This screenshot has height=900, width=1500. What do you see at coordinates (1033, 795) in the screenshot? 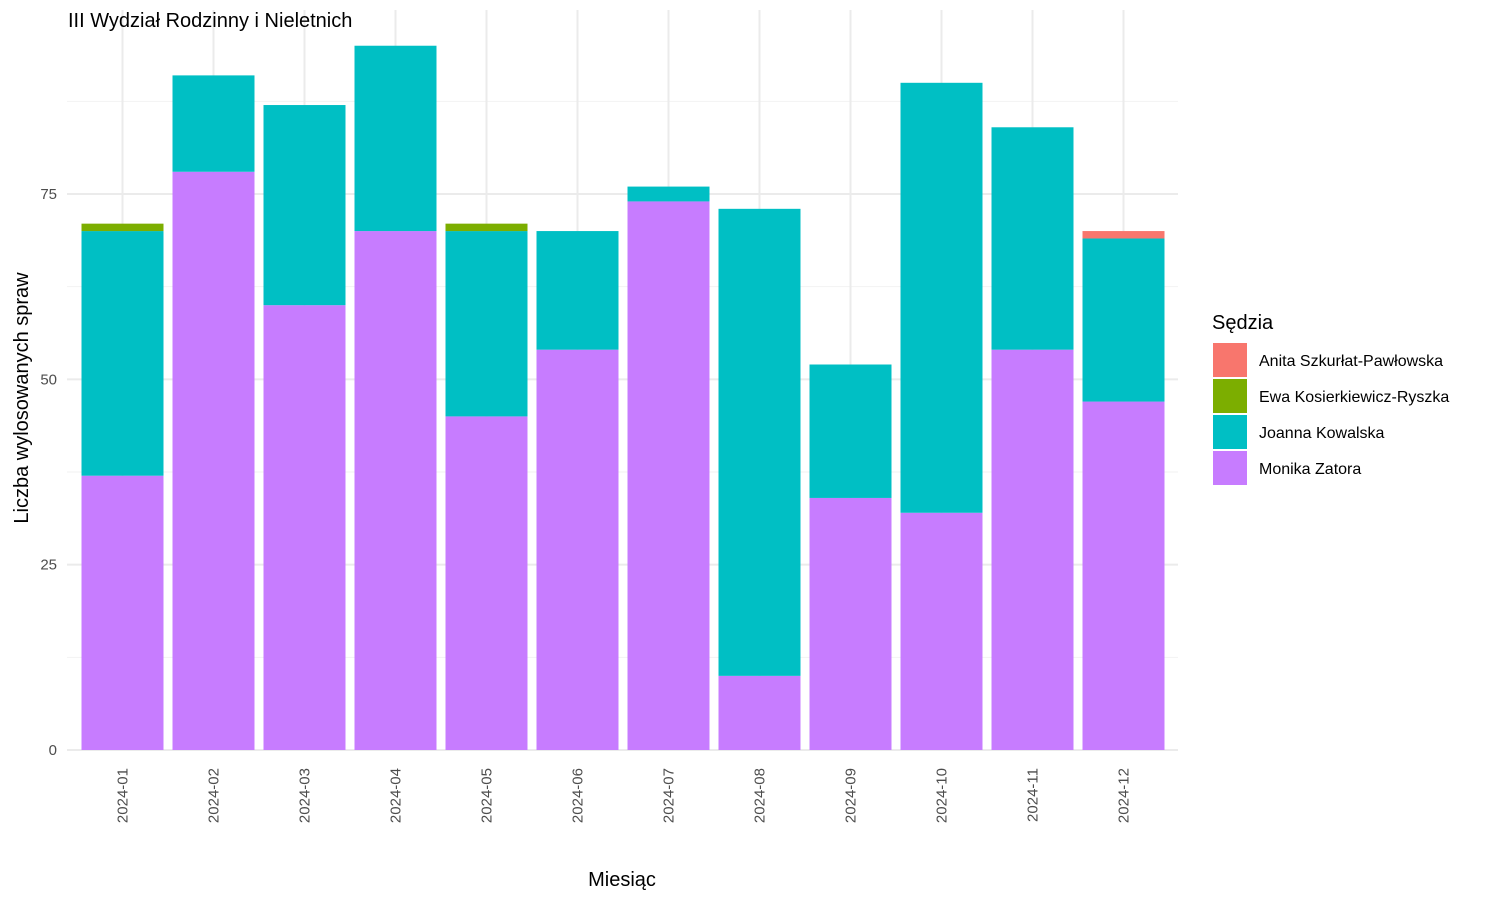
I see `x-tick-label: 2024-11` at bounding box center [1033, 795].